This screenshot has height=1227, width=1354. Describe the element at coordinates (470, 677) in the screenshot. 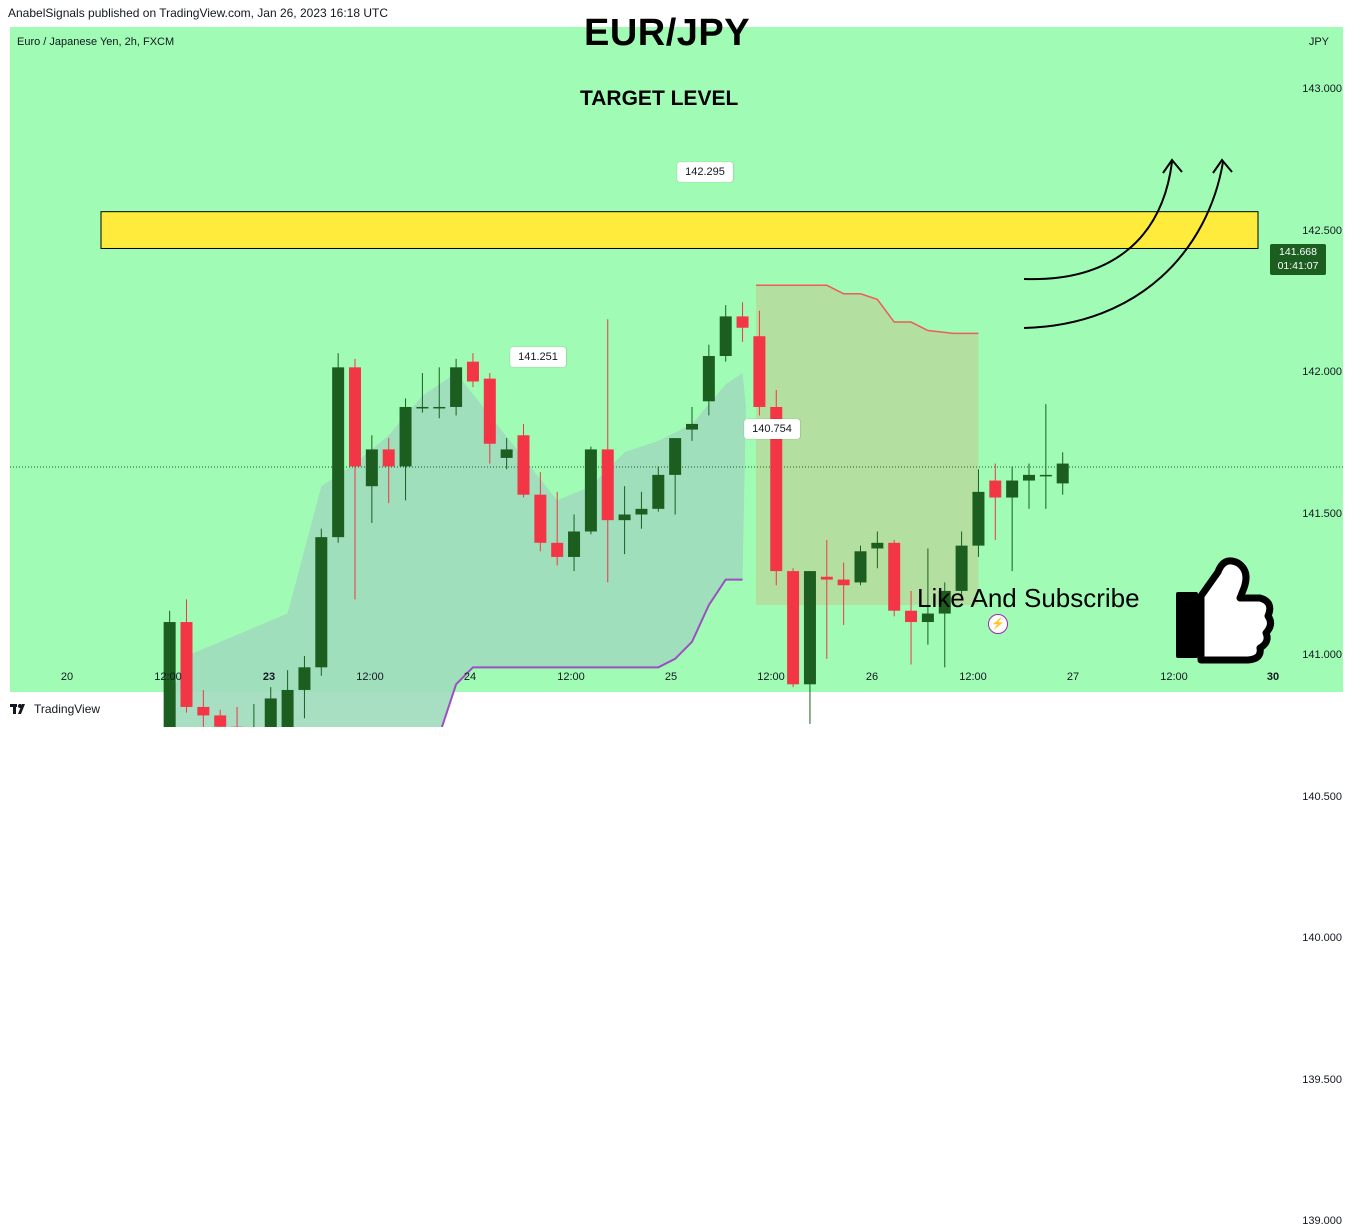

I see `x-tick-label: 24` at that location.